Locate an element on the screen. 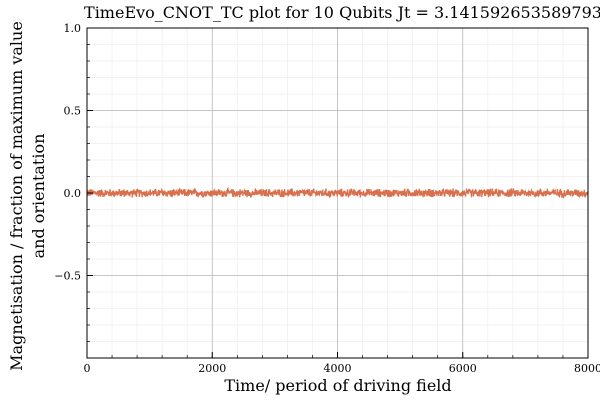 This screenshot has height=400, width=600. y-axis-label-line2: and orientation is located at coordinates (38, 196).